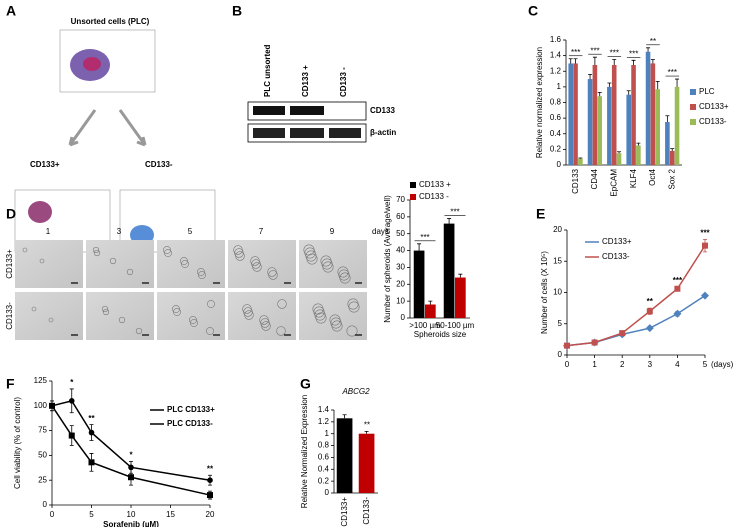 This screenshot has width=744, height=527. Describe the element at coordinates (332, 231) in the screenshot. I see `day-label: 9` at that location.